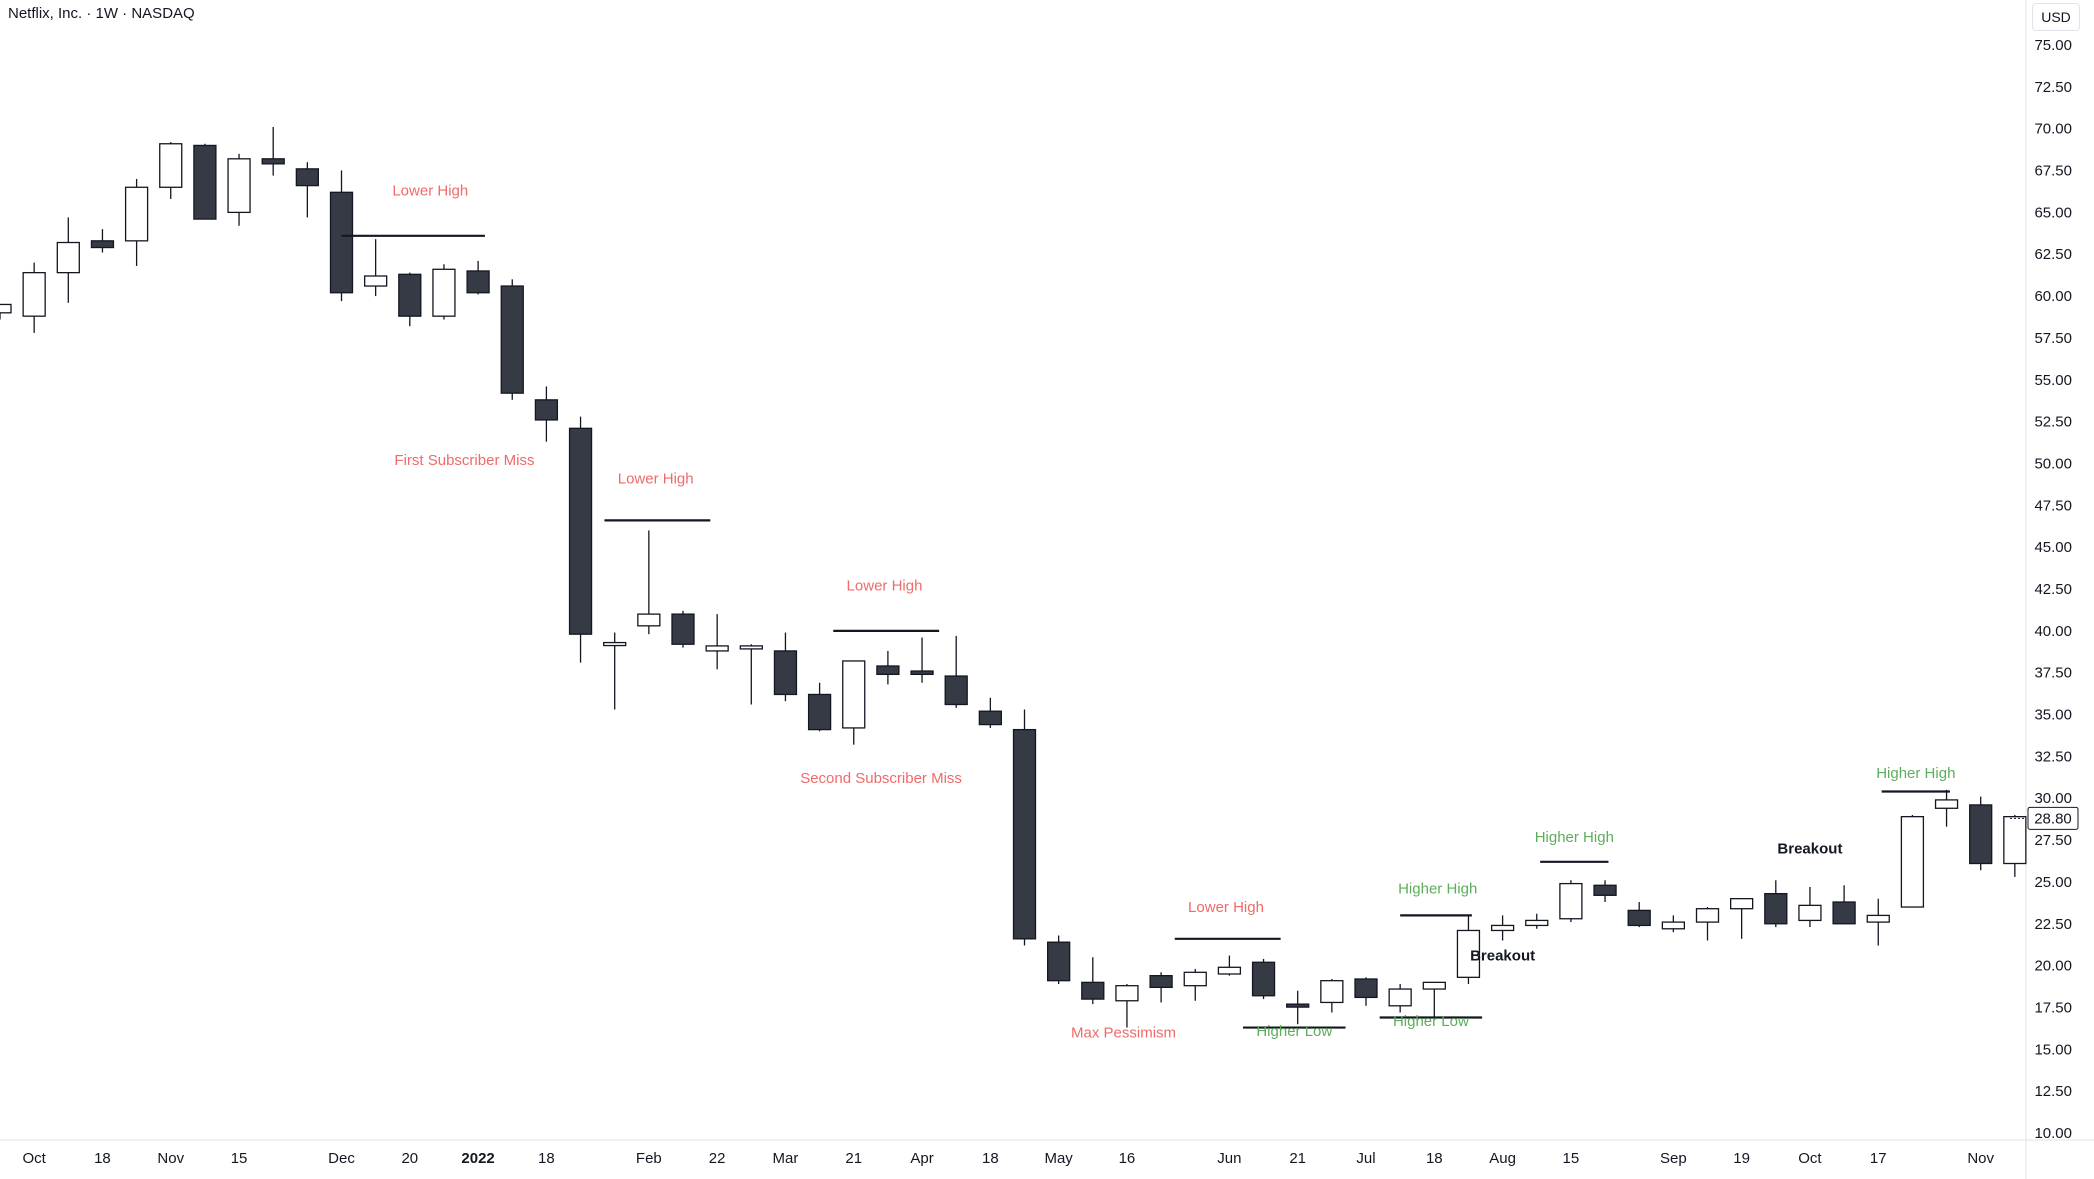 The height and width of the screenshot is (1179, 2094). I want to click on y-tick-label: 47.50, so click(2053, 505).